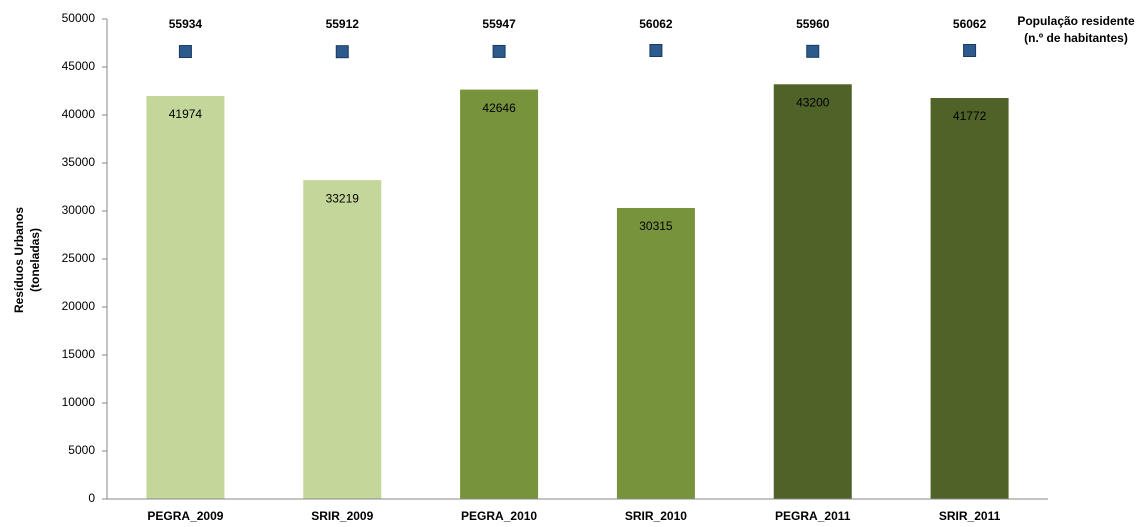 Image resolution: width=1143 pixels, height=527 pixels. I want to click on x-tick-label: PEGRA_2009, so click(185, 516).